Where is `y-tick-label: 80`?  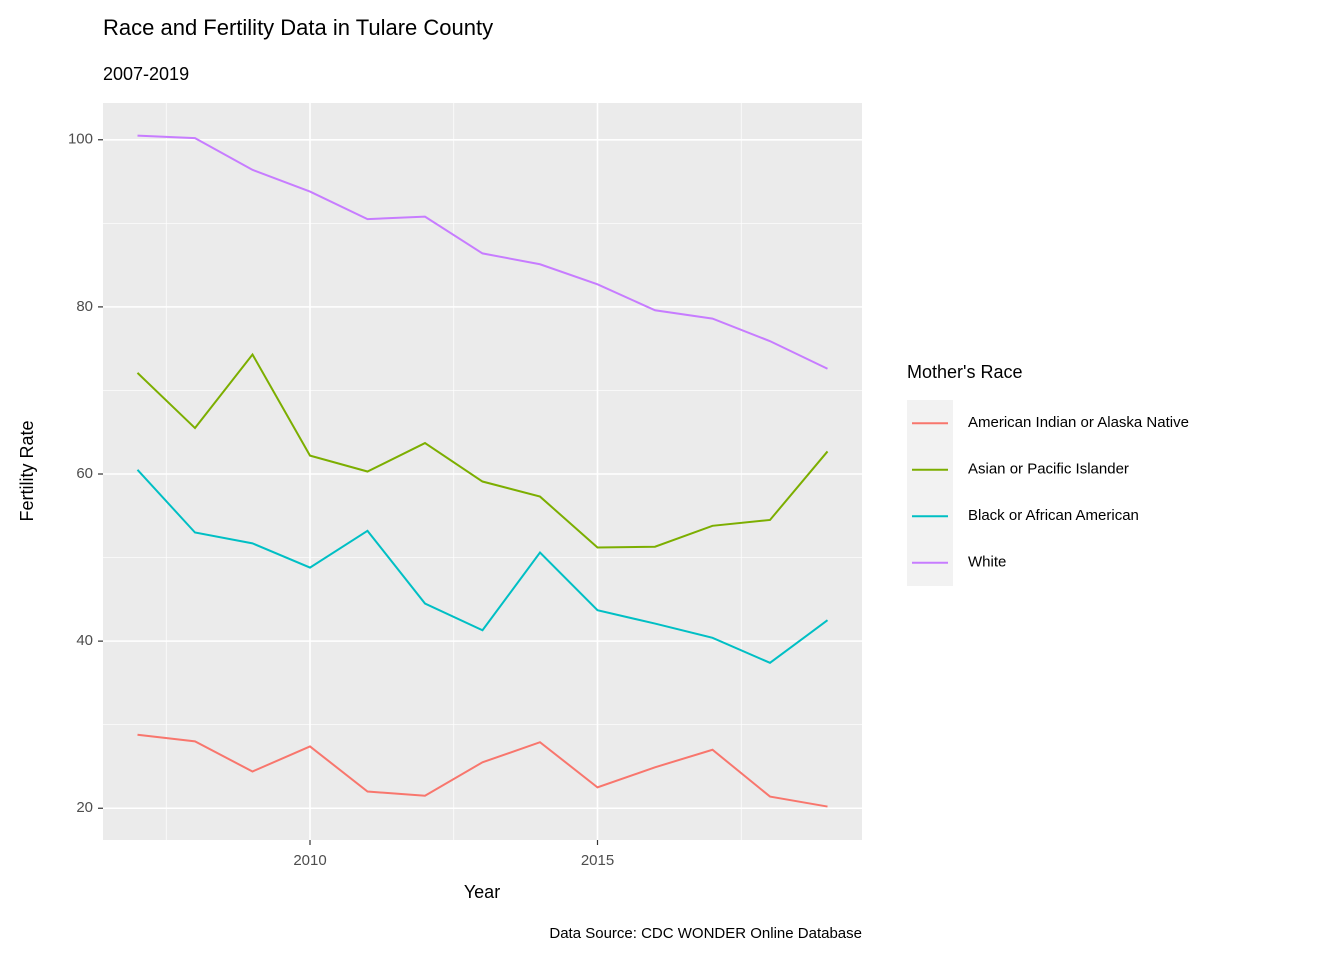
y-tick-label: 80 is located at coordinates (84, 306).